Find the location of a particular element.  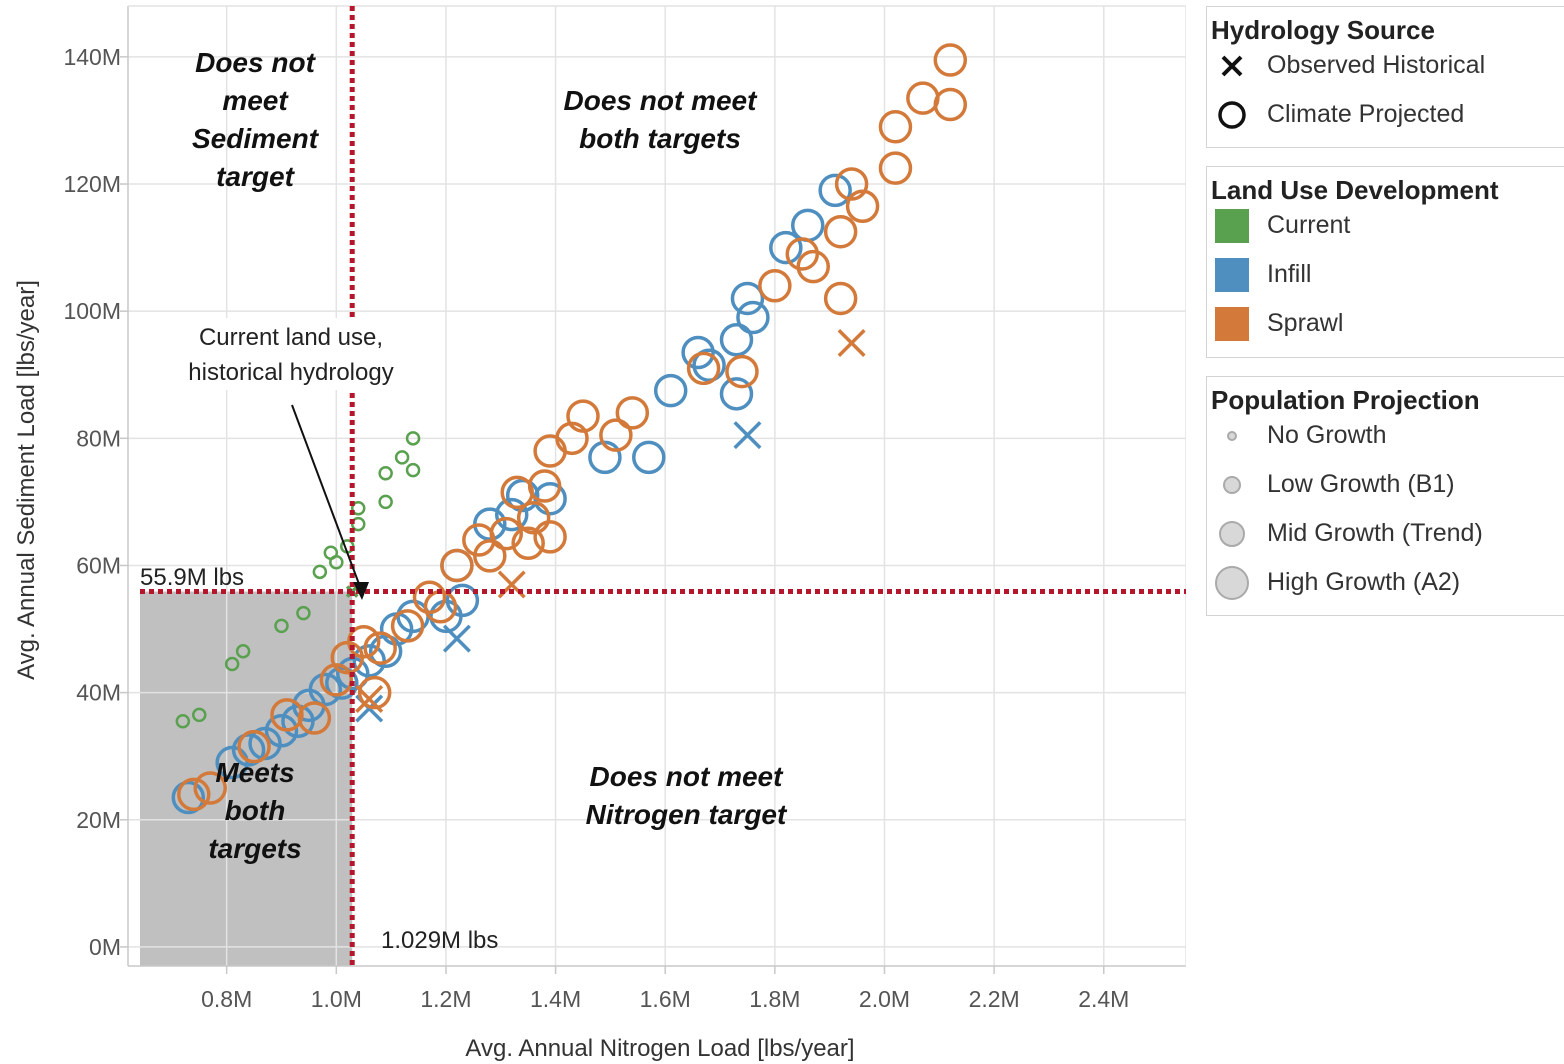

circle-outline-icon is located at coordinates (1232, 115).